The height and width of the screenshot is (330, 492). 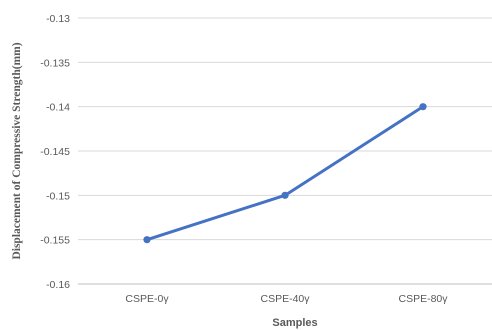 I want to click on y-tick-label: -0.15, so click(x=58, y=196).